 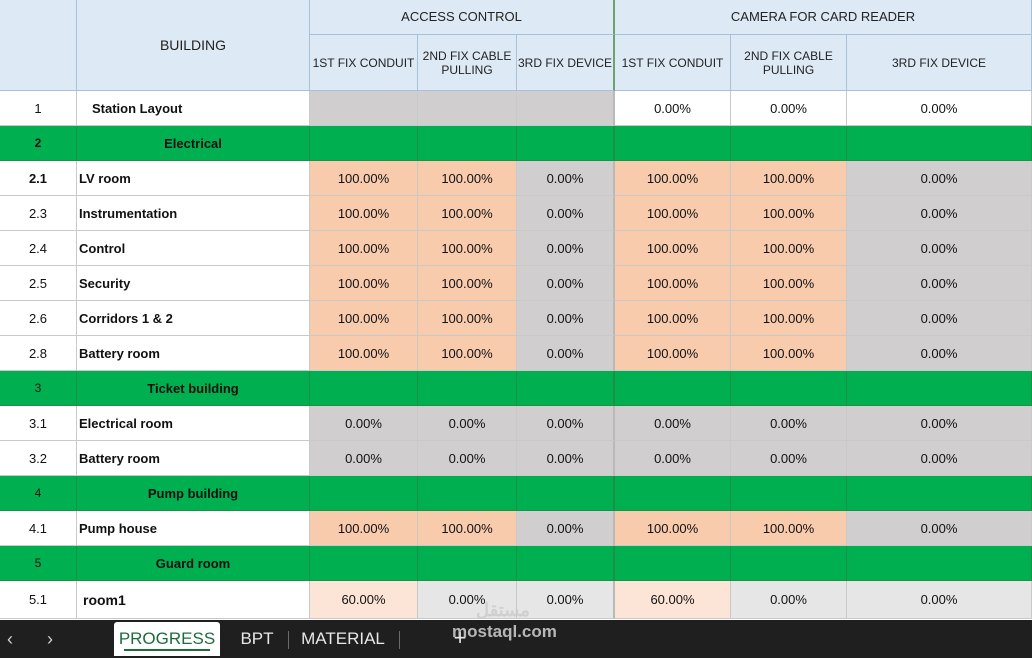 What do you see at coordinates (193, 600) in the screenshot?
I see `building-name-cell: room1` at bounding box center [193, 600].